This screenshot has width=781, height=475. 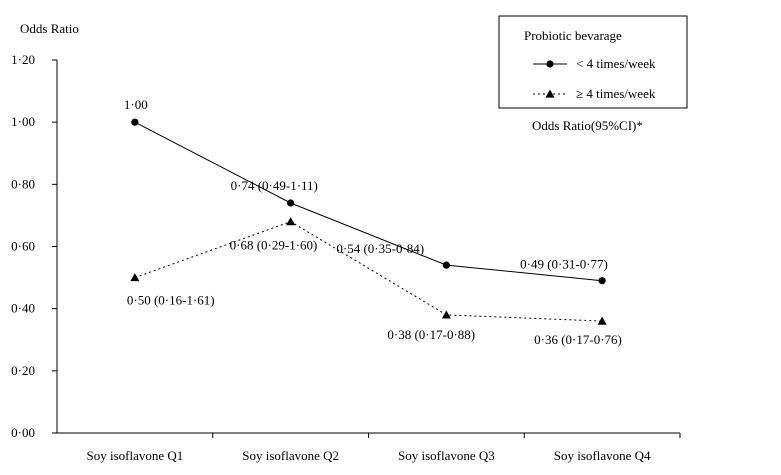 What do you see at coordinates (446, 455) in the screenshot?
I see `x-category-label: Soy isoflavone Q3` at bounding box center [446, 455].